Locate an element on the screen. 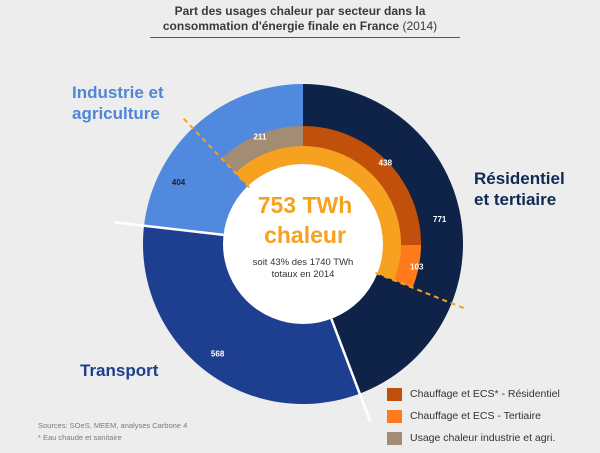 Image resolution: width=600 pixels, height=453 pixels. legend-label-residentiel: Chauffage et ECS* - Résidentiel is located at coordinates (485, 394).